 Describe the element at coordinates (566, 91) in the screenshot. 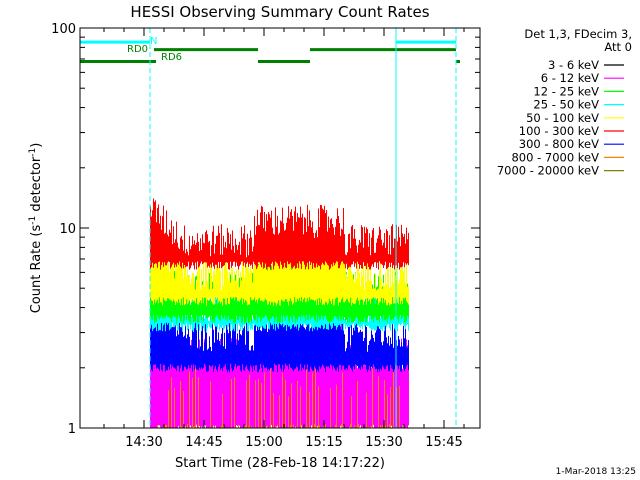

I see `legend-entry-label: 12 - 25 keV` at that location.